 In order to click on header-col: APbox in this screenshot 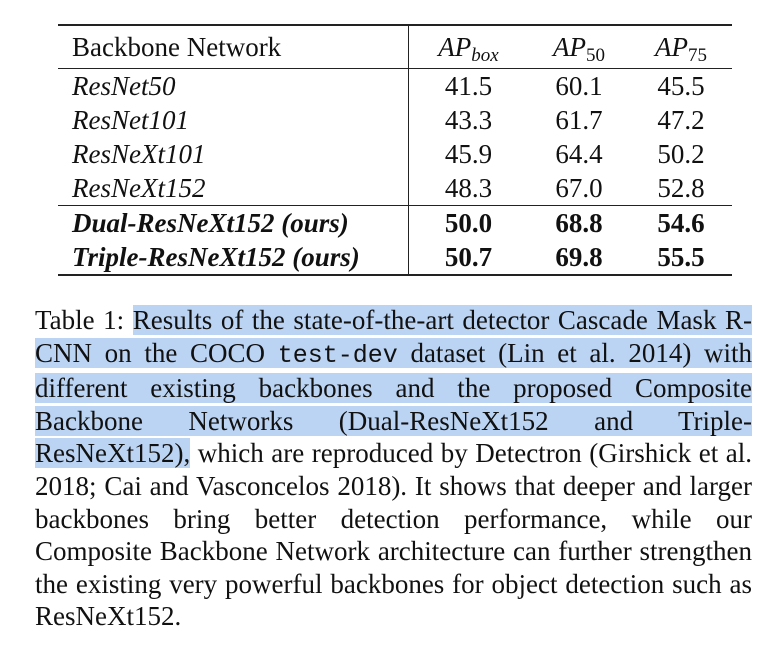, I will do `click(469, 47)`.